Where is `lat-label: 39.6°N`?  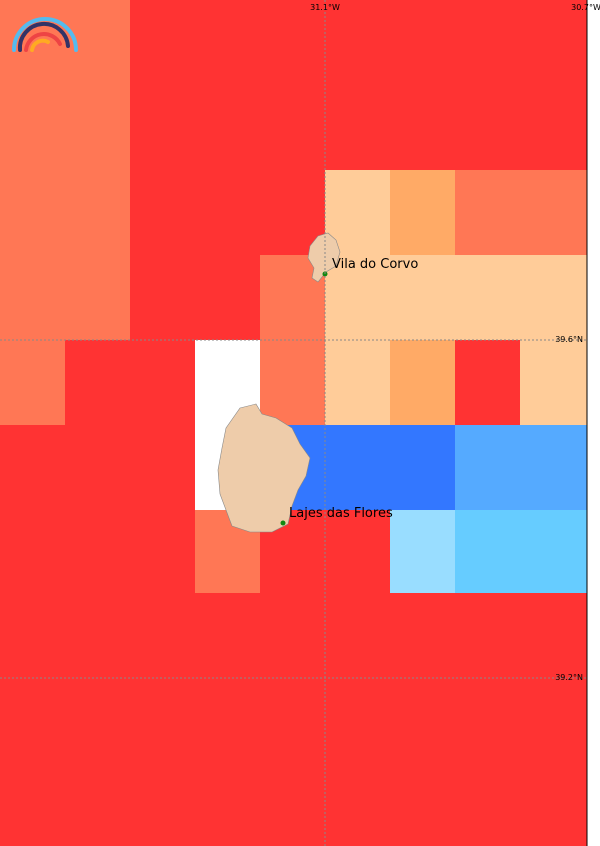 lat-label: 39.6°N is located at coordinates (569, 339).